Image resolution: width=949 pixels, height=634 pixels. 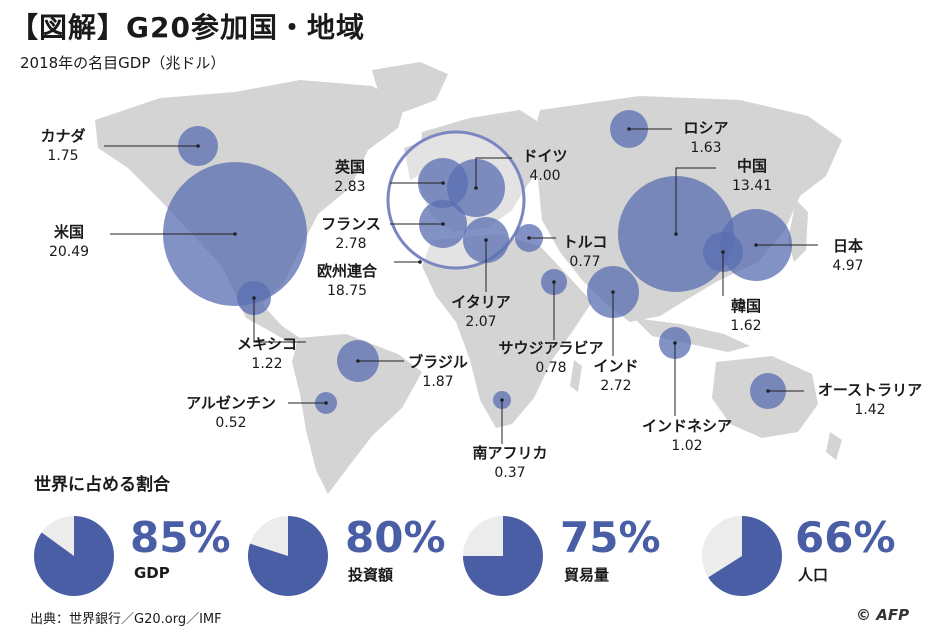 I want to click on label-korea: 韓国 1.62, so click(x=746, y=315).